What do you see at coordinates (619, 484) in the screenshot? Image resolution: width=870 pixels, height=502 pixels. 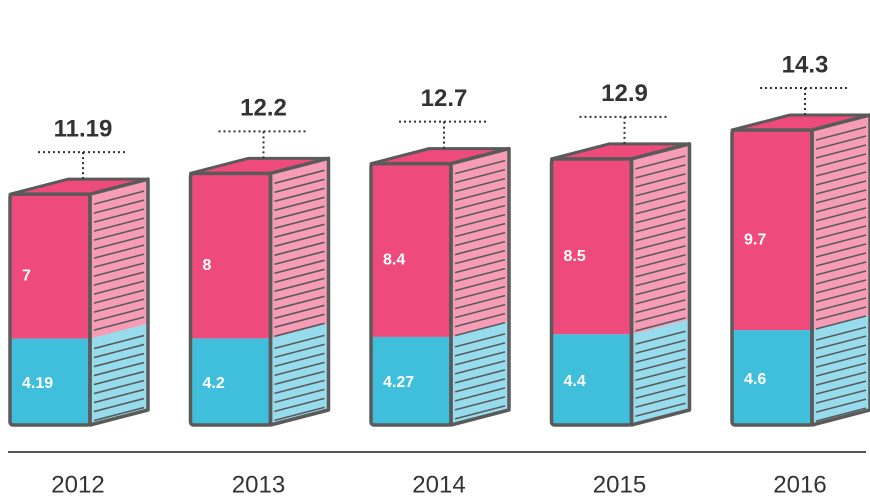 I see `x-tick-label: 2015` at bounding box center [619, 484].